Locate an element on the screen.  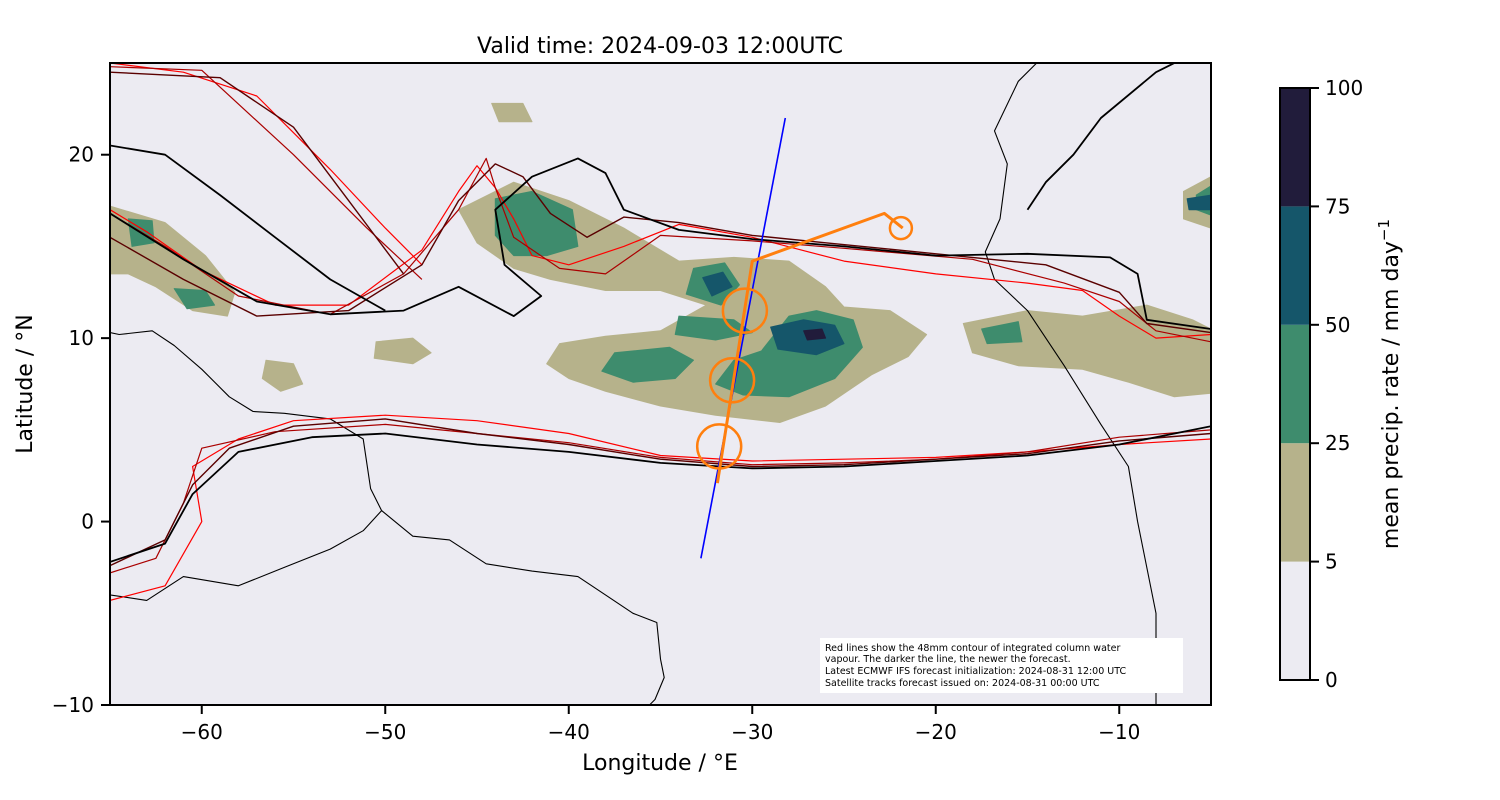
y-tick-label: 10 is located at coordinates (81, 338).